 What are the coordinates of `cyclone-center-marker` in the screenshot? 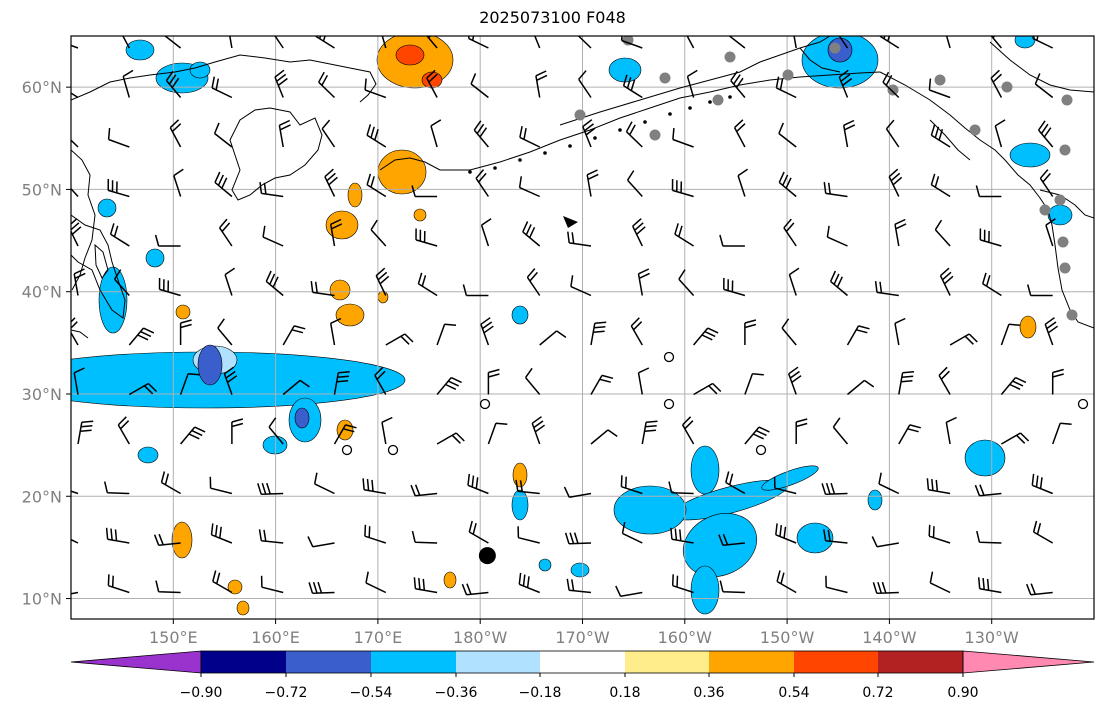 It's located at (487, 556).